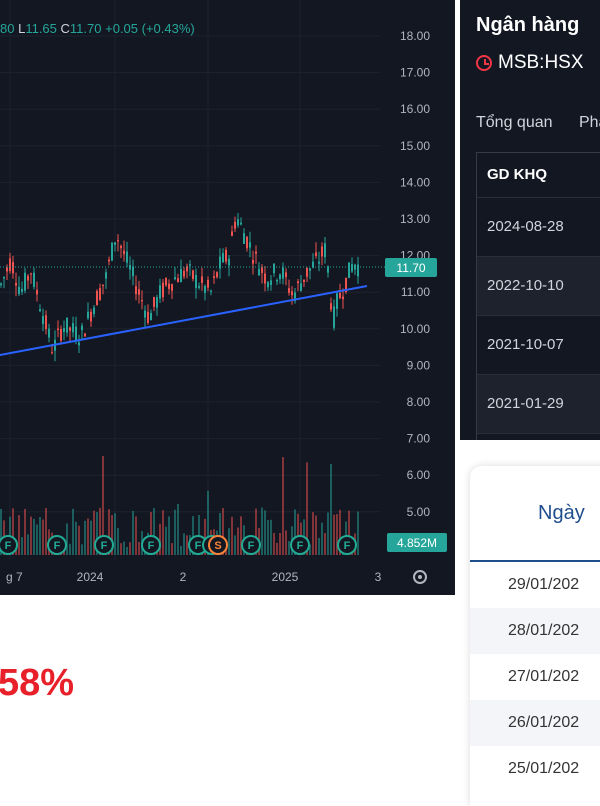 This screenshot has height=806, width=600. I want to click on gear-icon, so click(420, 577).